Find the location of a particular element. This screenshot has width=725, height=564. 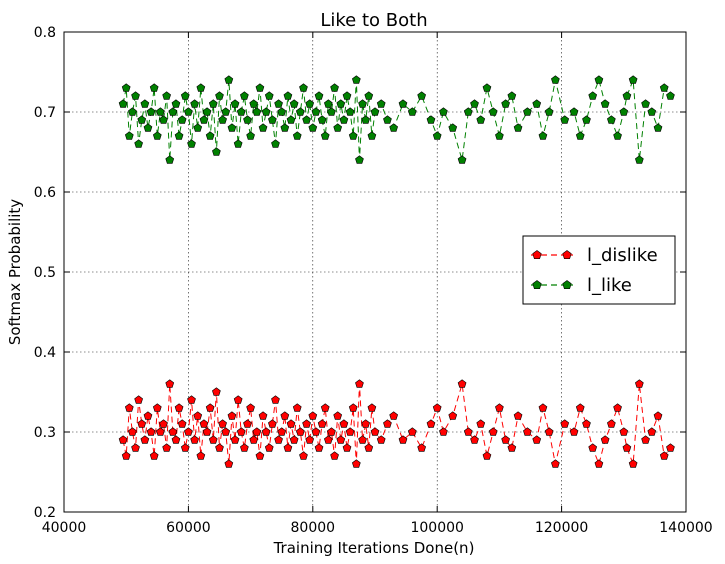

x-tick-label: 140000 is located at coordinates (685, 528).